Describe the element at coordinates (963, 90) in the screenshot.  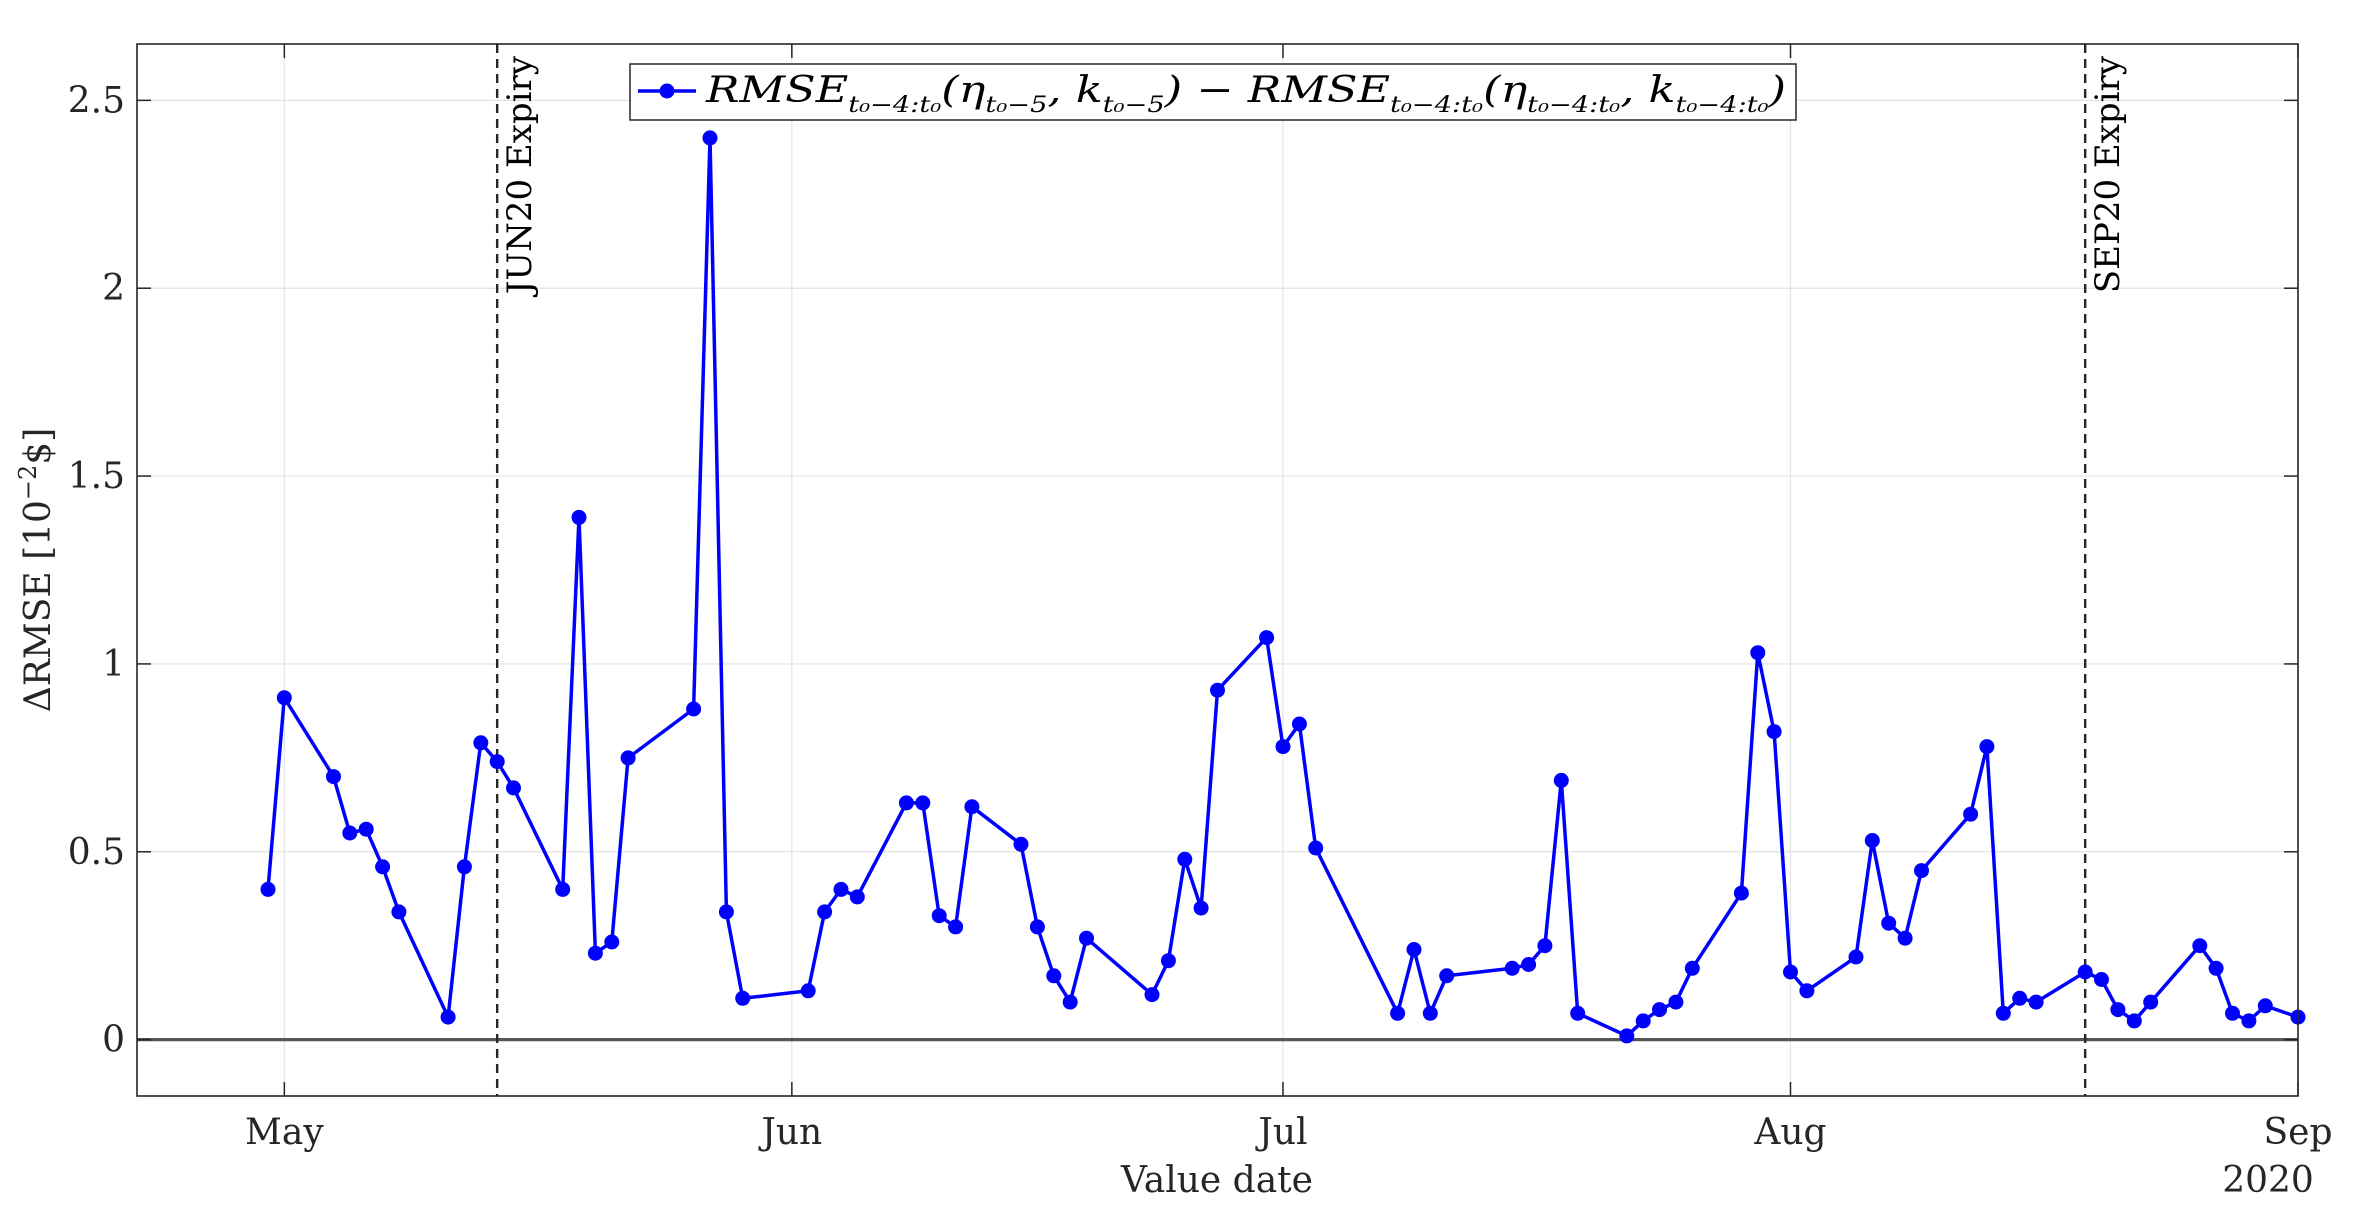
I see `legend-part-b: (η` at that location.